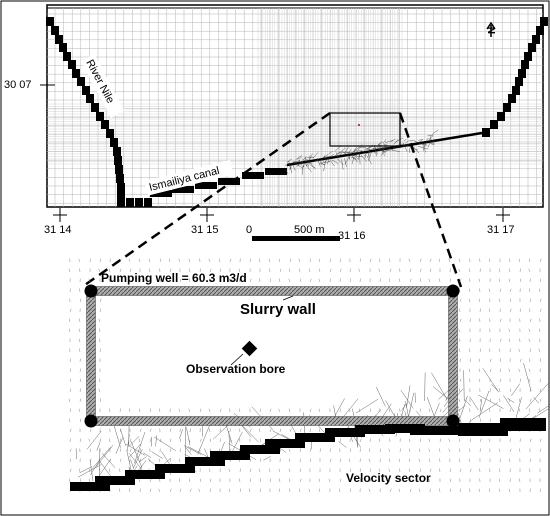 This screenshot has height=516, width=550. What do you see at coordinates (492, 30) in the screenshot?
I see `north-label: N` at bounding box center [492, 30].